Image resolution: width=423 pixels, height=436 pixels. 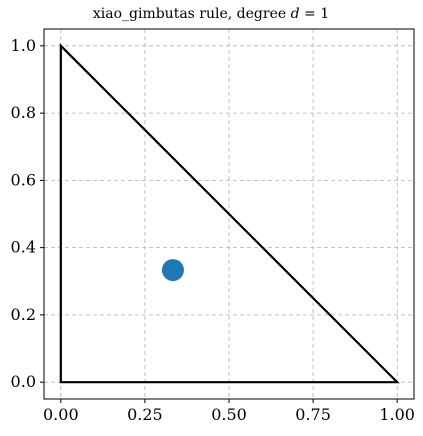 I want to click on y-tick-label-5: 1.0, so click(x=23, y=45).